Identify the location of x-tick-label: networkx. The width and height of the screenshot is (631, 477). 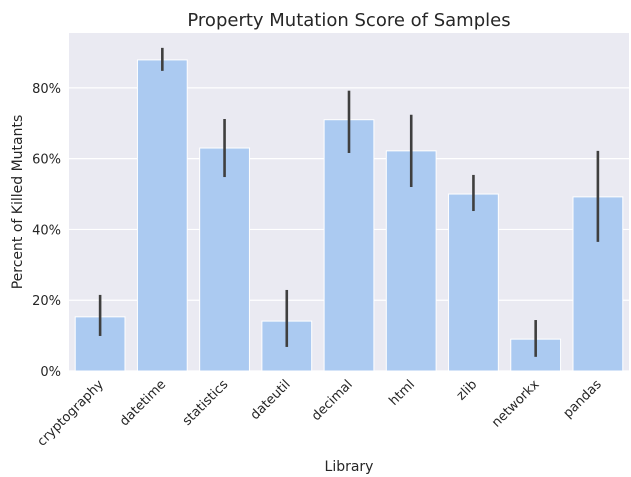
(516, 404).